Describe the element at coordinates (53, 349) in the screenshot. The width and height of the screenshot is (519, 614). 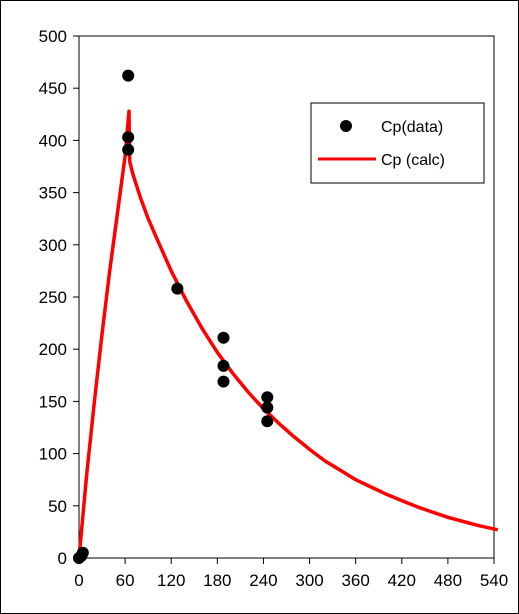
I see `y-tick-label: 200` at that location.